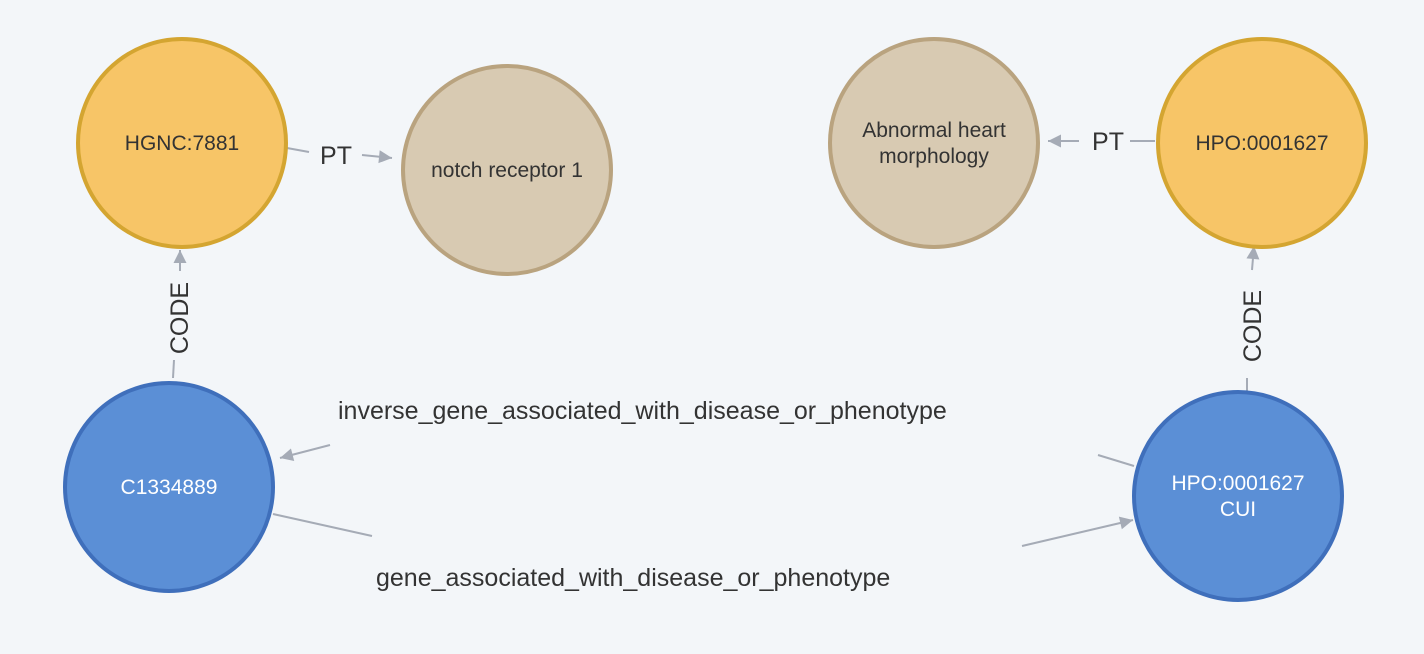  I want to click on relationship-pt-hgnc-notch: PT, so click(339, 156).